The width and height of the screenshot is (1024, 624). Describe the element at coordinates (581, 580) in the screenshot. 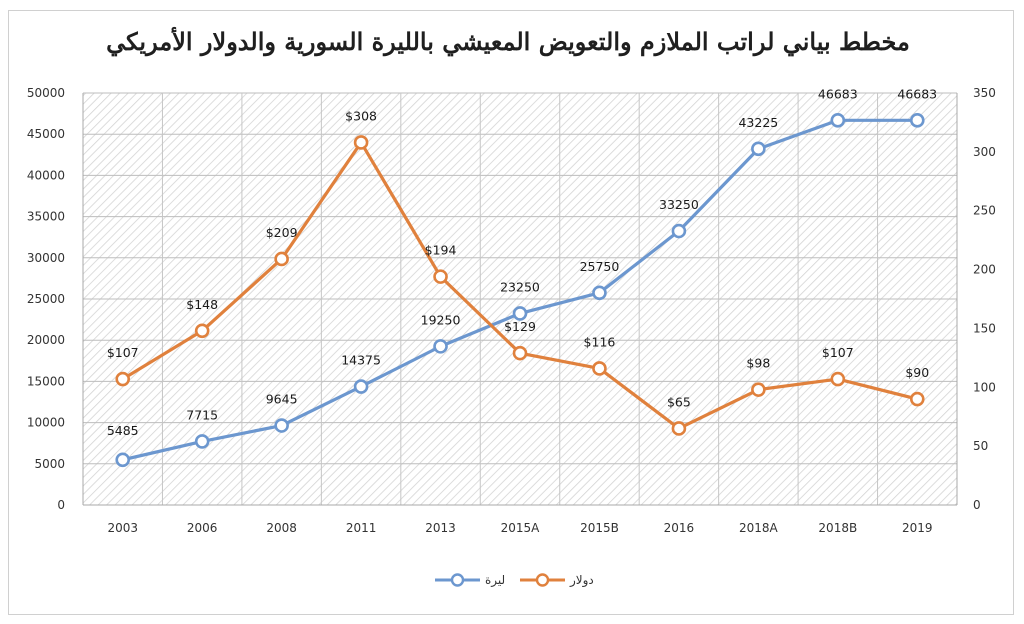

I see `legend-label-1: دولار` at that location.